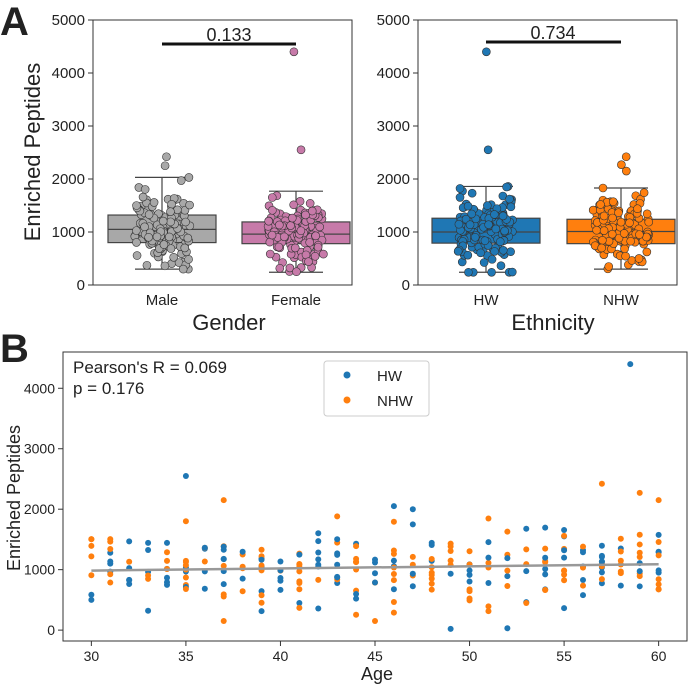 This screenshot has width=689, height=690. What do you see at coordinates (393, 73) in the screenshot?
I see `y-tick-label-1-4: 4000` at bounding box center [393, 73].